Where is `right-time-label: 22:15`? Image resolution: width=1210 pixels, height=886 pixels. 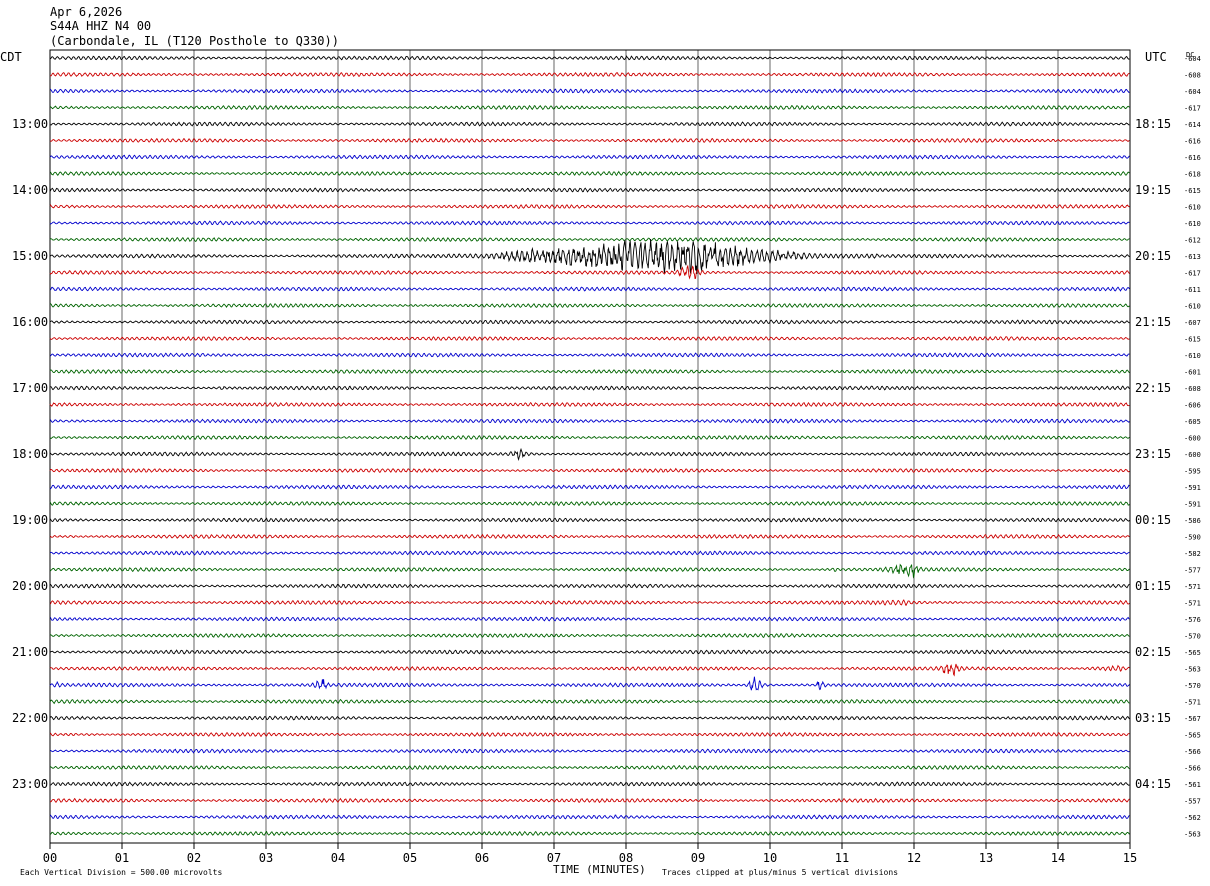 right-time-label: 22:15 is located at coordinates (1153, 388).